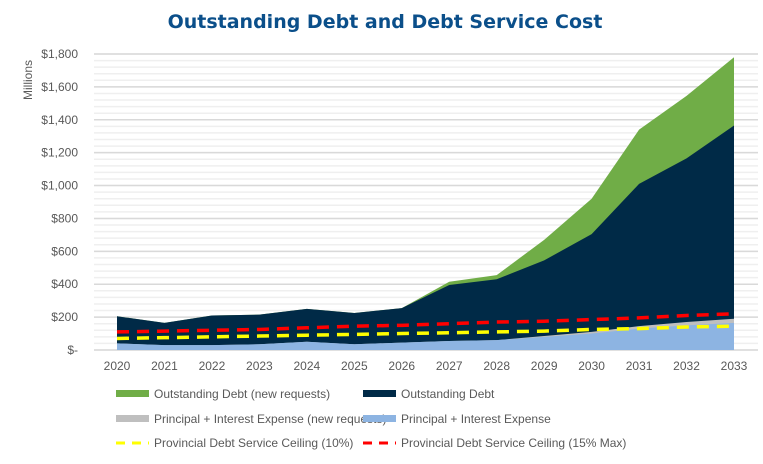  Describe the element at coordinates (242, 394) in the screenshot. I see `legend-label: Outstanding Debt (new requests)` at that location.